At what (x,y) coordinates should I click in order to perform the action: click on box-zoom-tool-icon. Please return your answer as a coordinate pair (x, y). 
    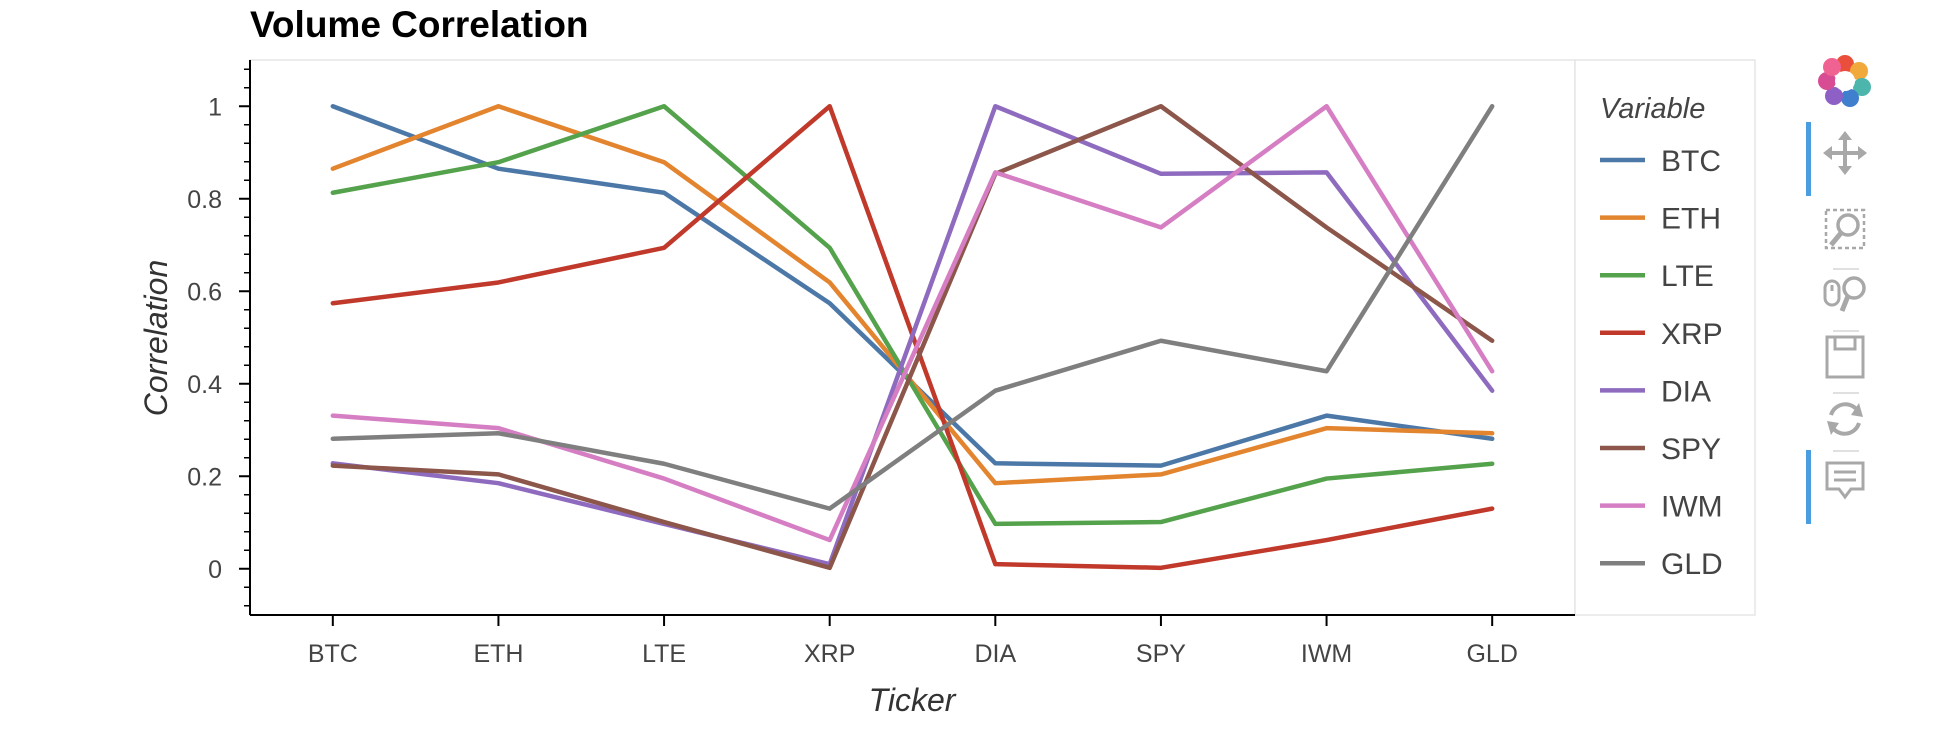
    Looking at the image, I should click on (1845, 229).